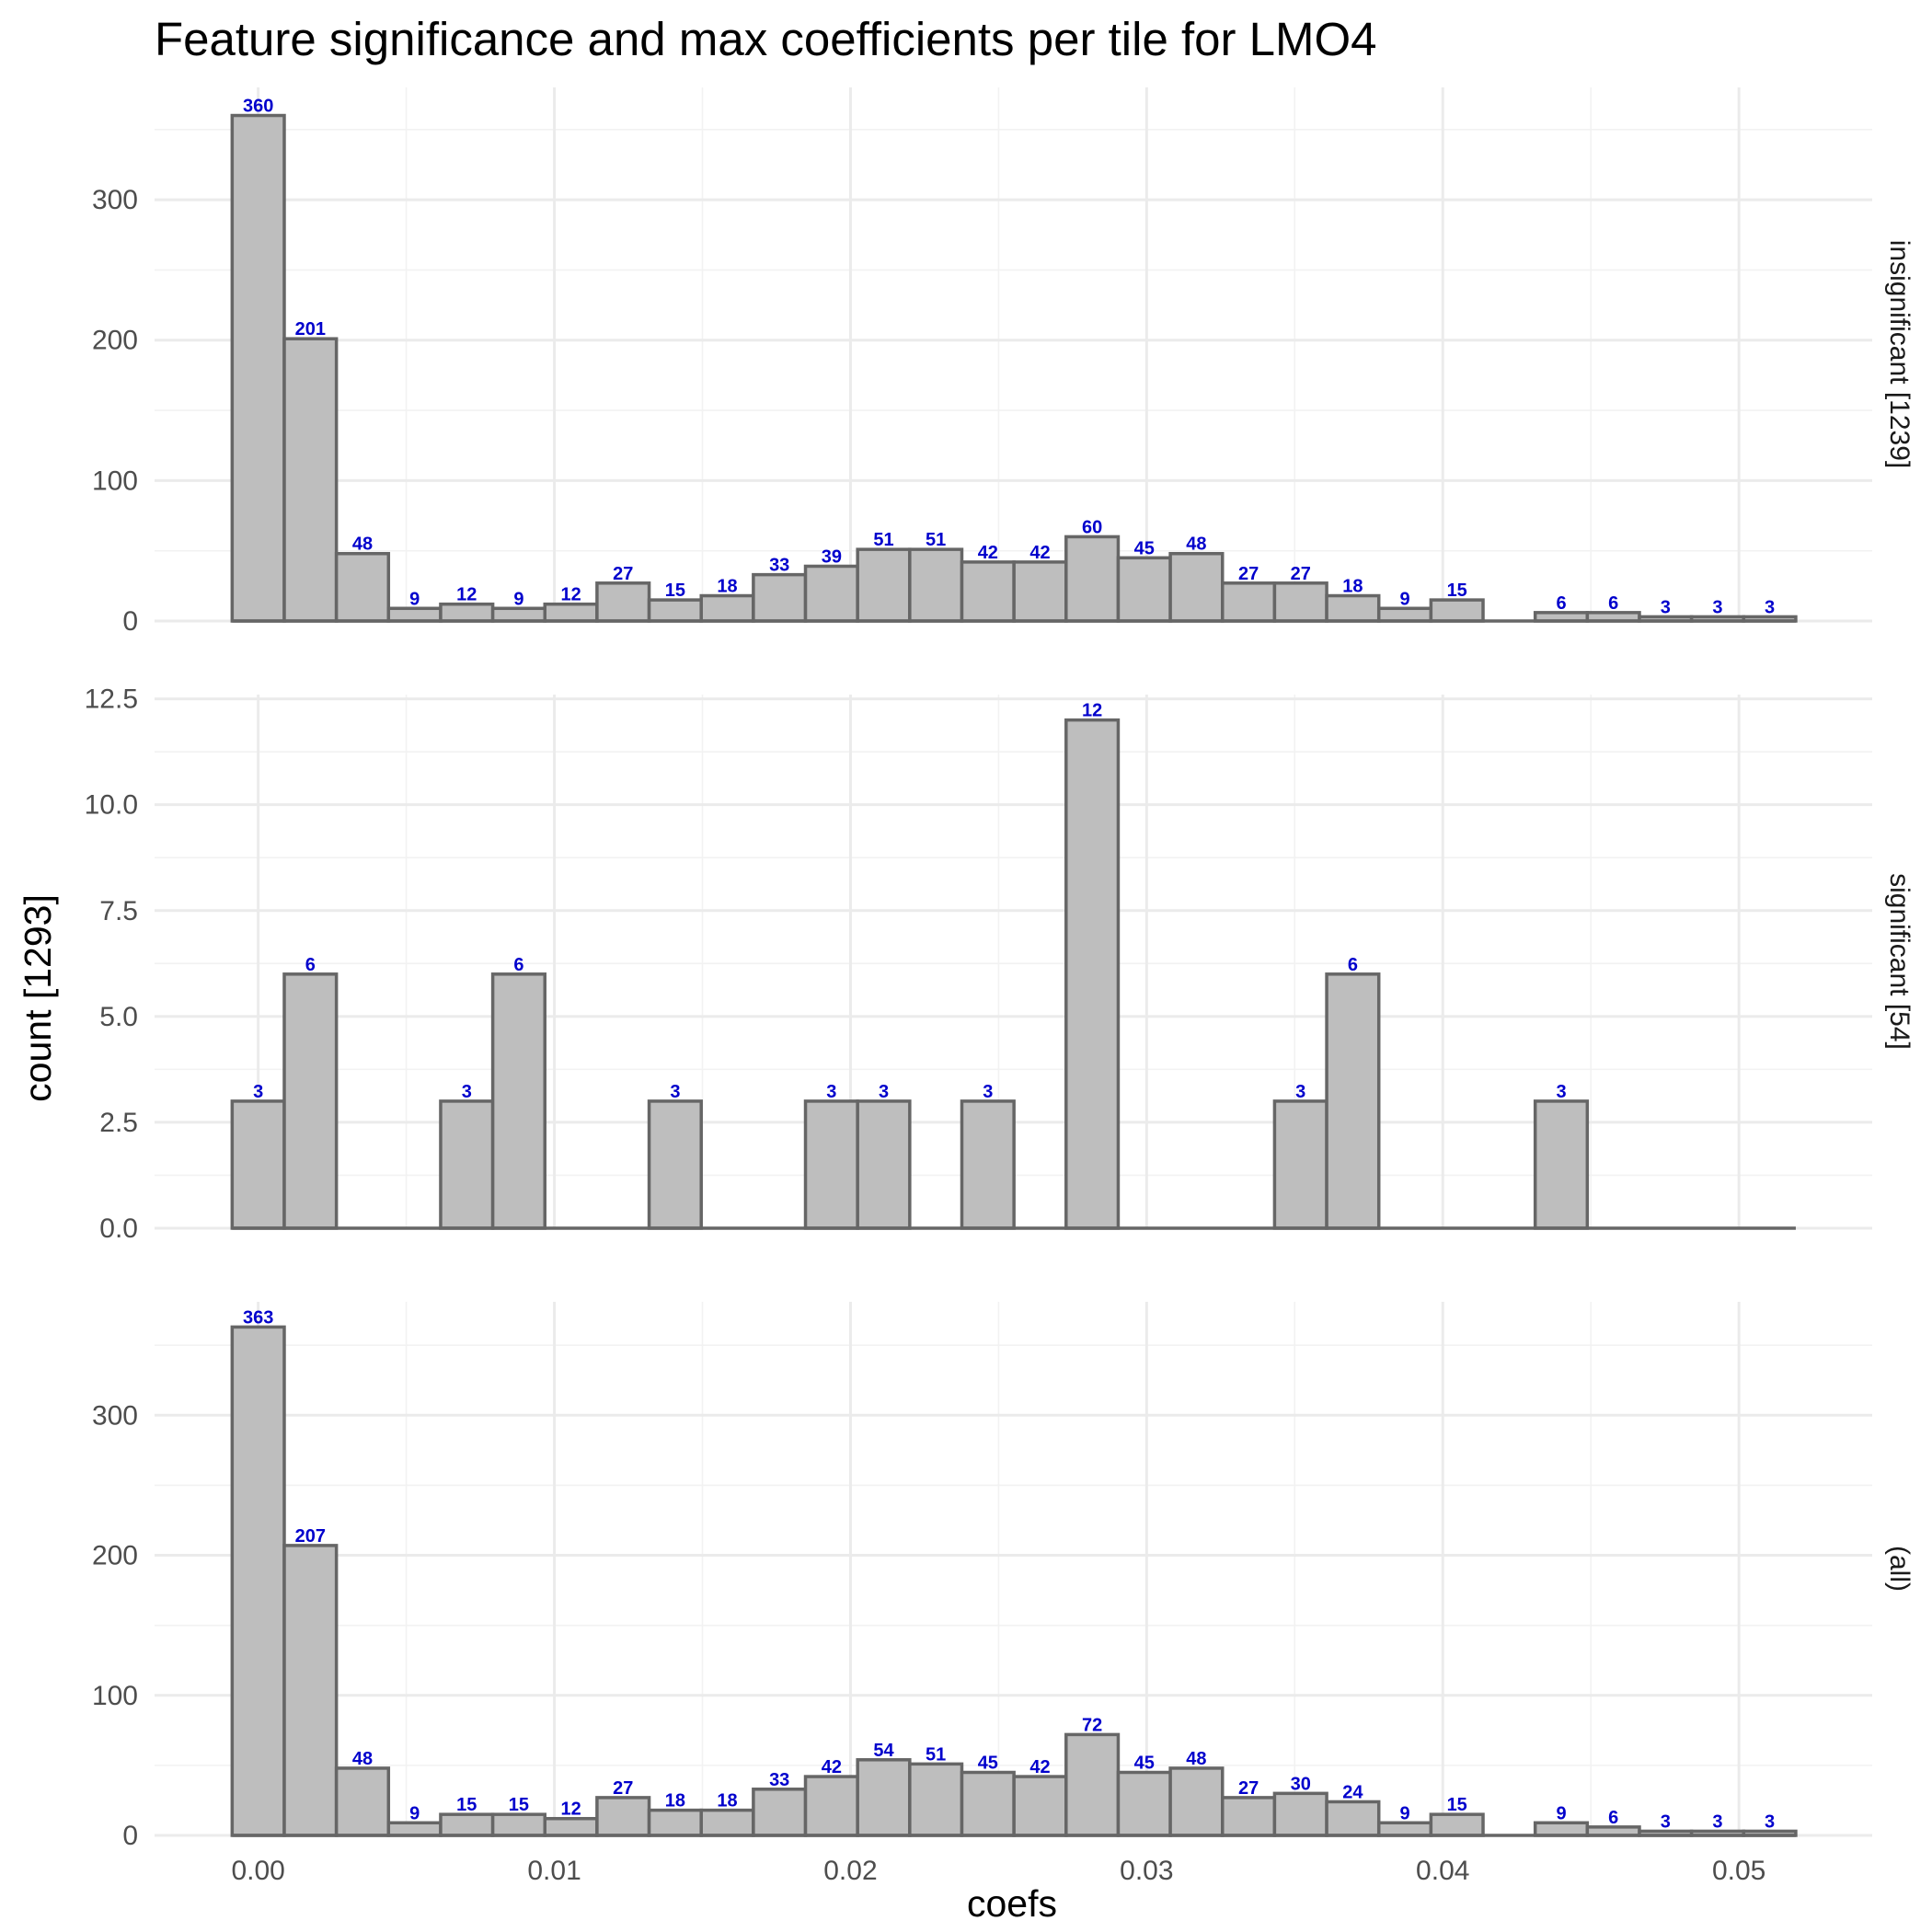 This screenshot has height=1932, width=1932. Describe the element at coordinates (258, 1317) in the screenshot. I see `bar-count-label: 363` at that location.